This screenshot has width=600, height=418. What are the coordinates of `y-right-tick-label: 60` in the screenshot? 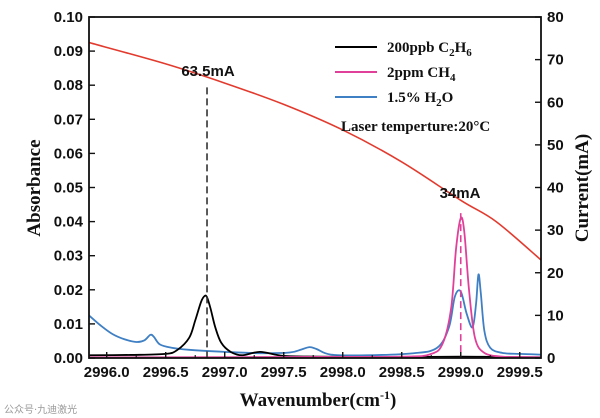 It's located at (555, 102).